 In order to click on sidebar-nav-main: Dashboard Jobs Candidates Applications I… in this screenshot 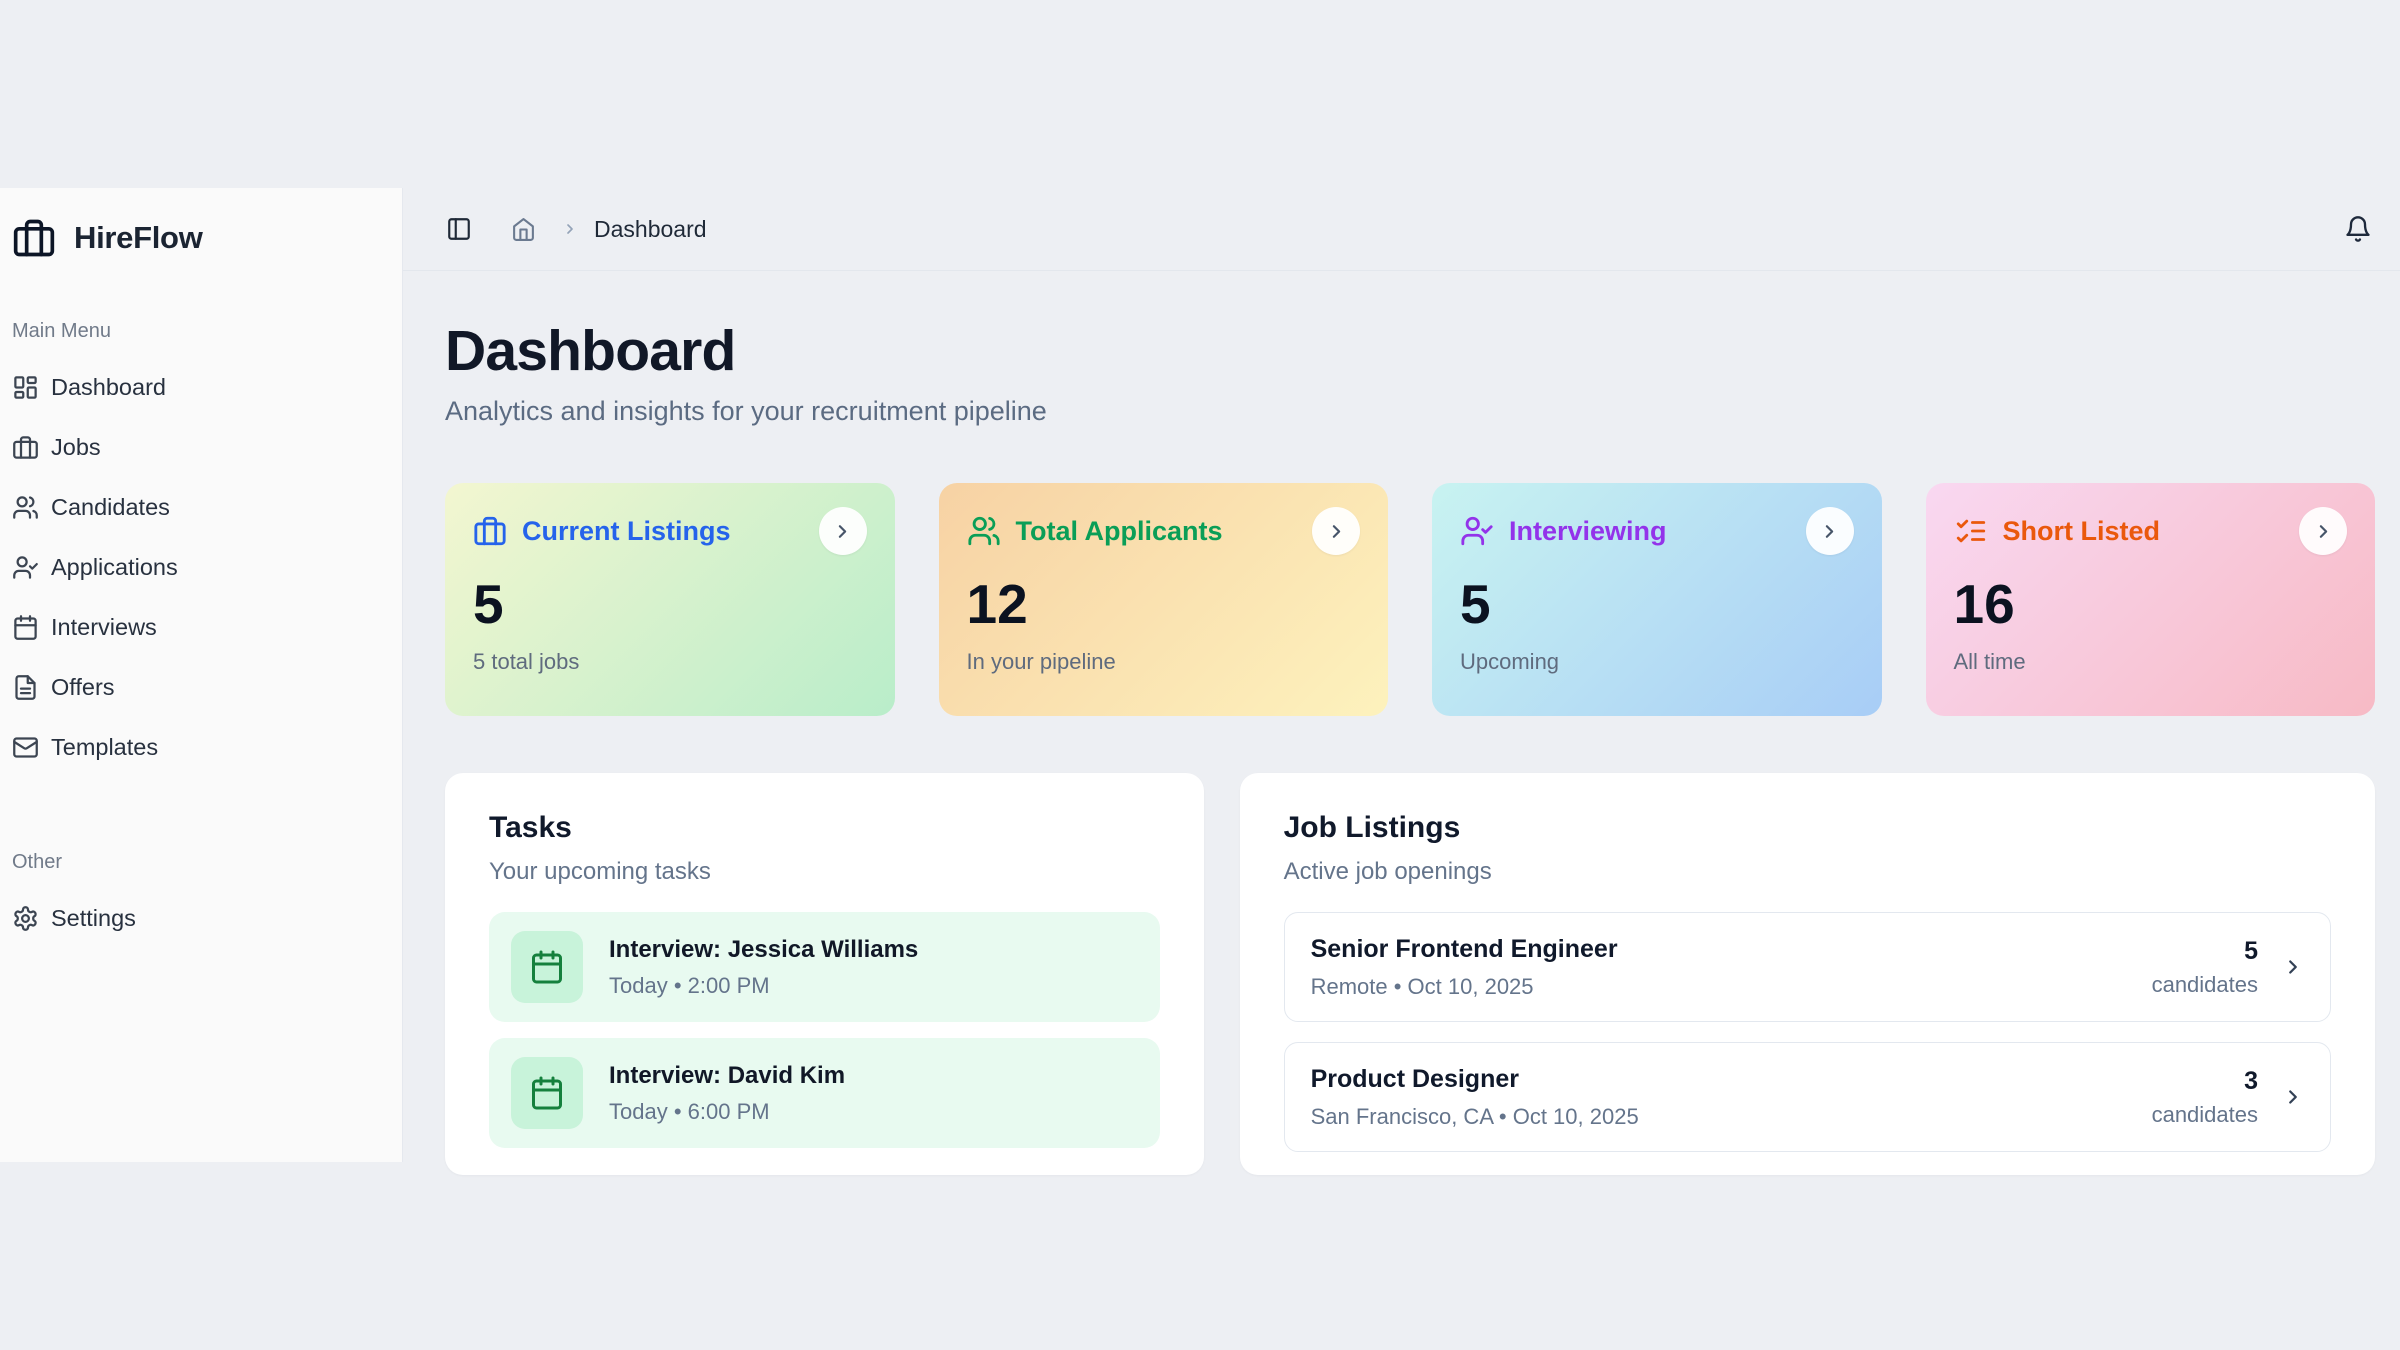, I will do `click(200, 567)`.